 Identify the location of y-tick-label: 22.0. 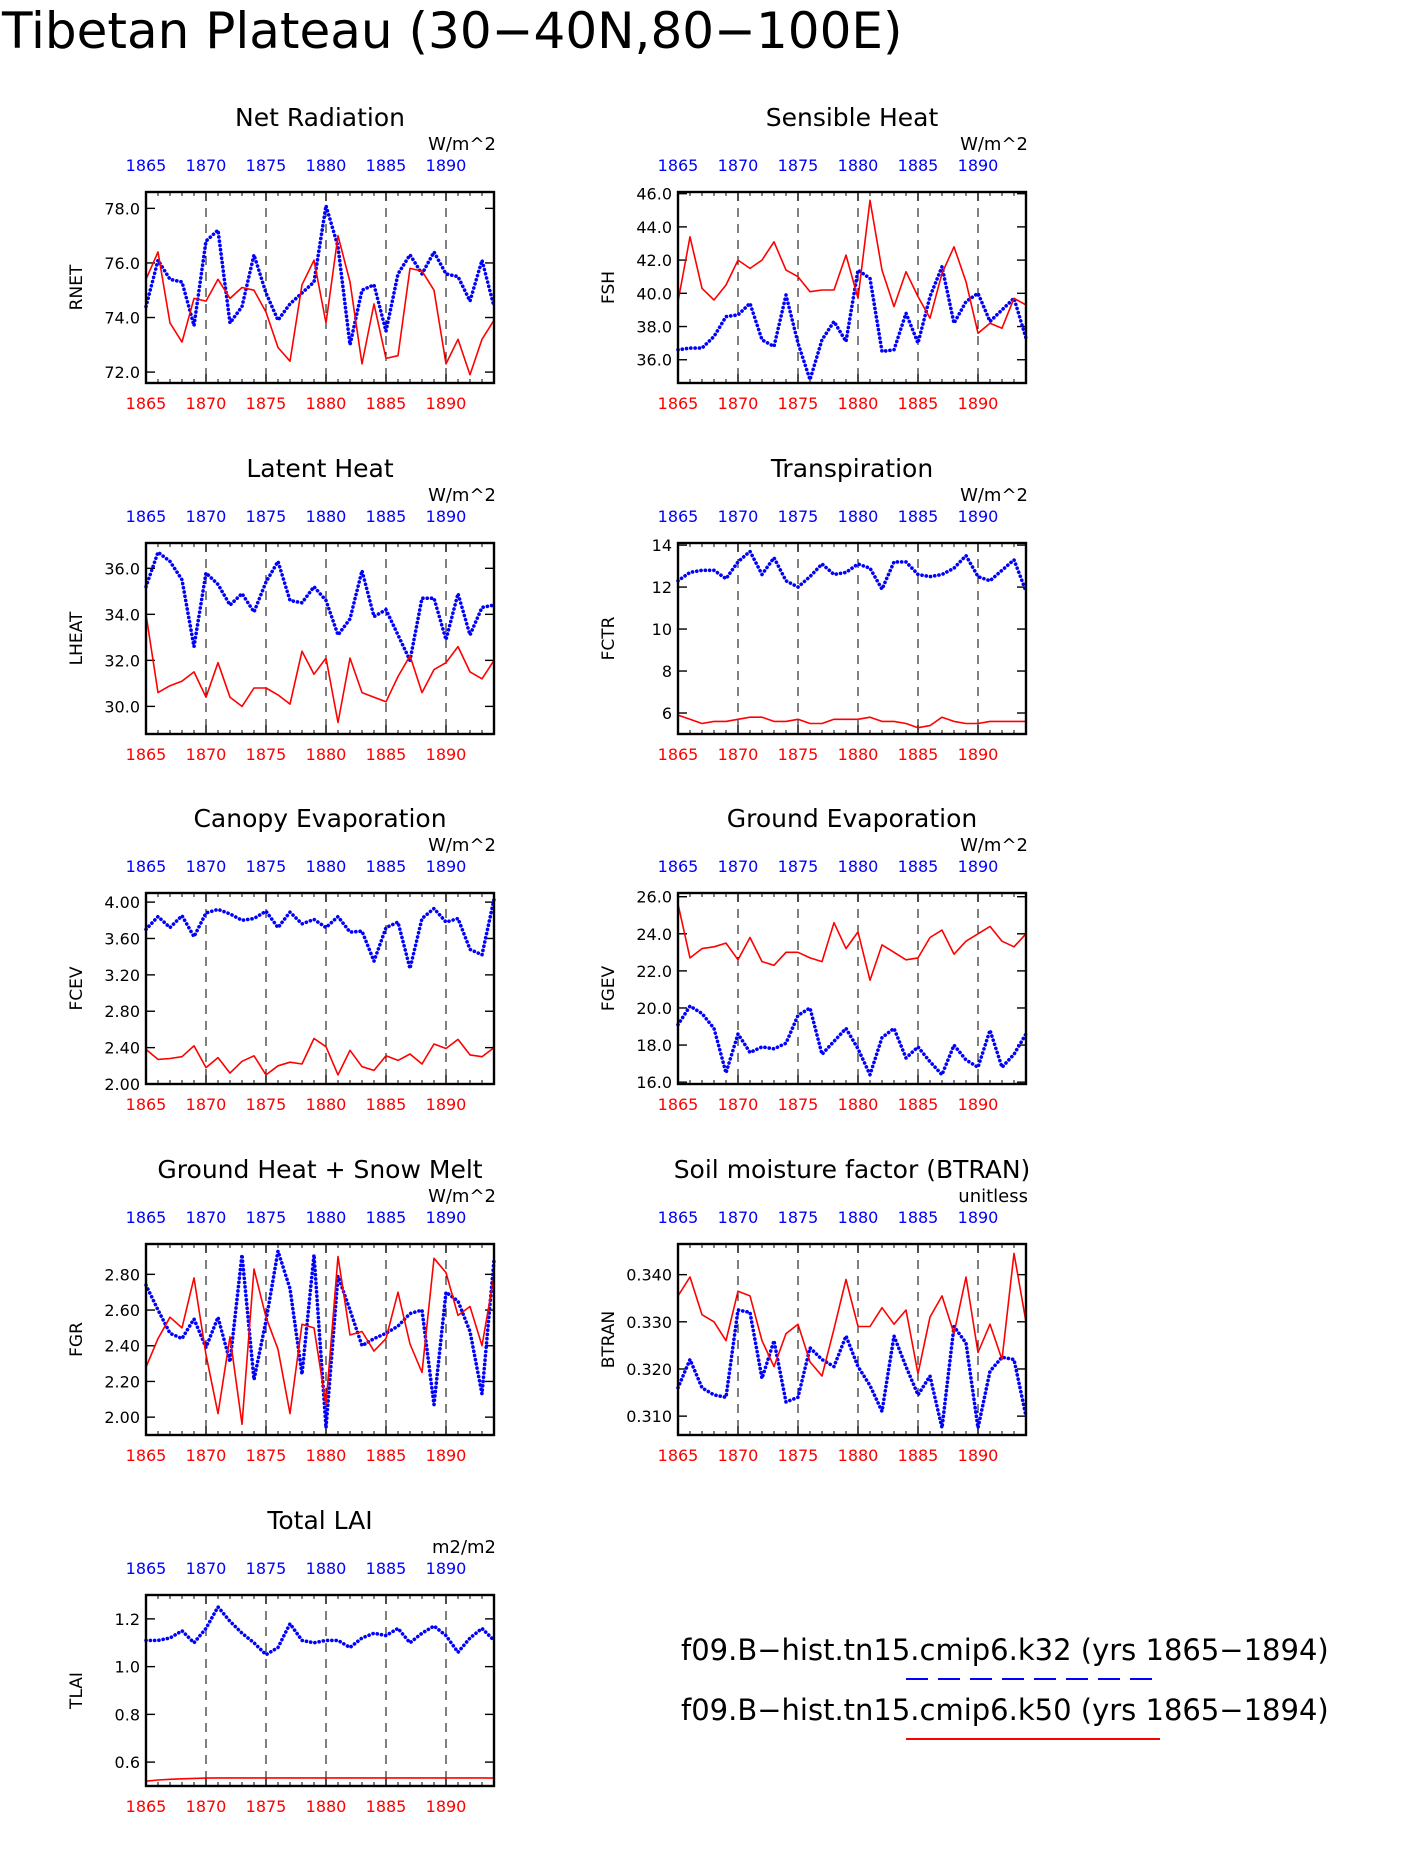
(654, 971).